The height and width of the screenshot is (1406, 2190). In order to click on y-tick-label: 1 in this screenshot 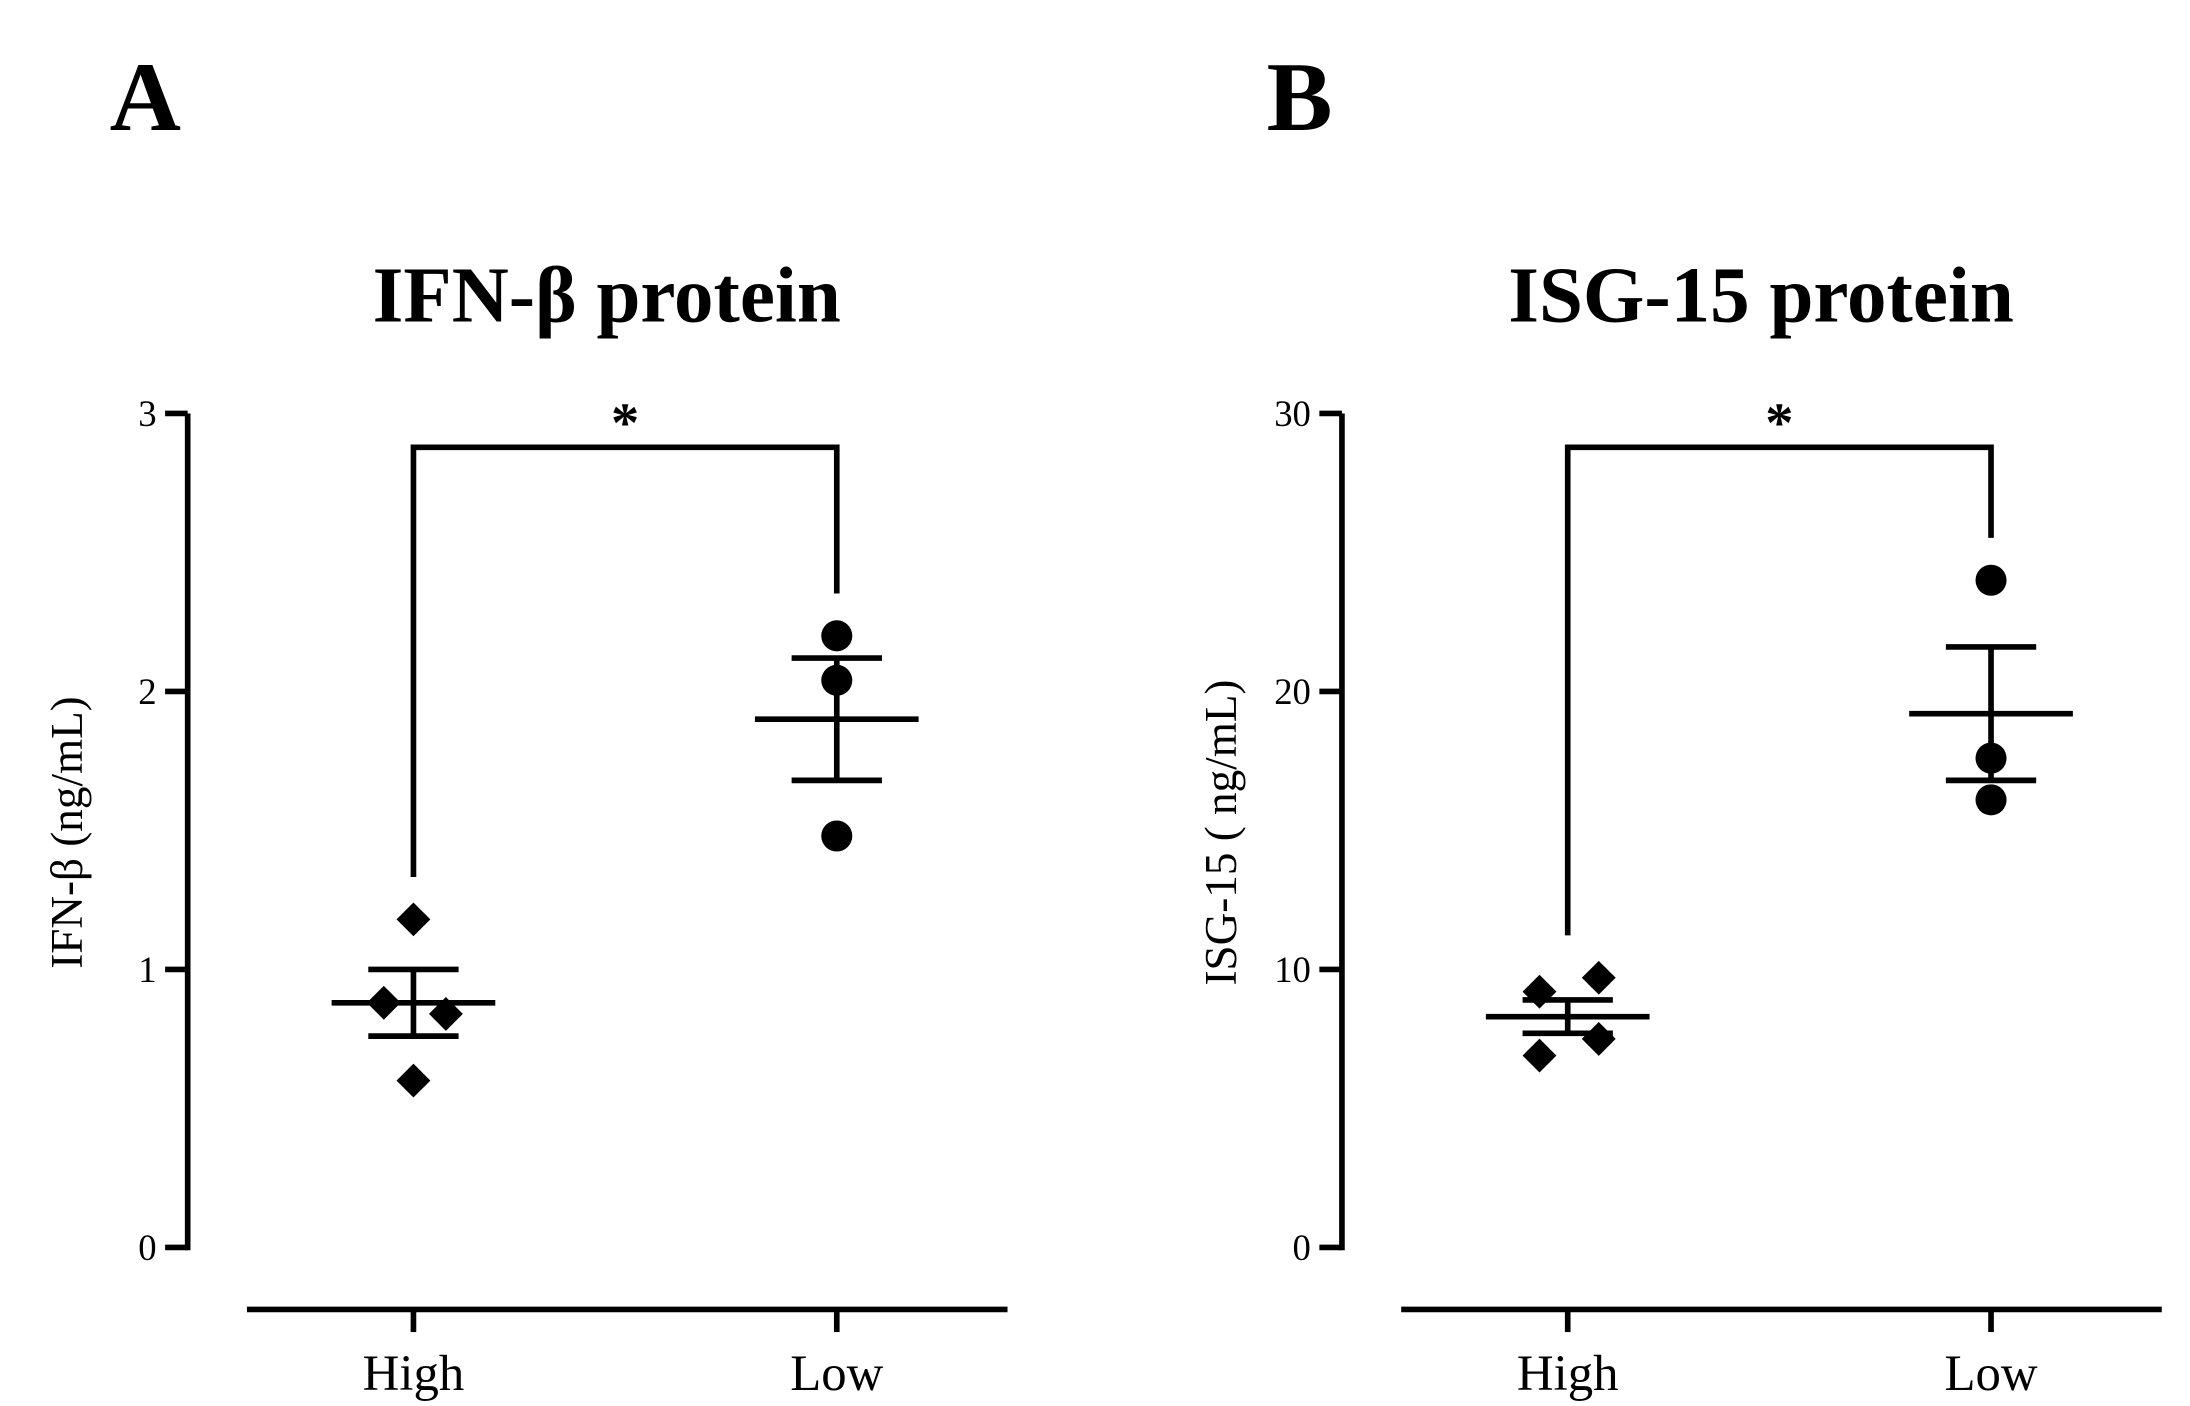, I will do `click(147, 969)`.